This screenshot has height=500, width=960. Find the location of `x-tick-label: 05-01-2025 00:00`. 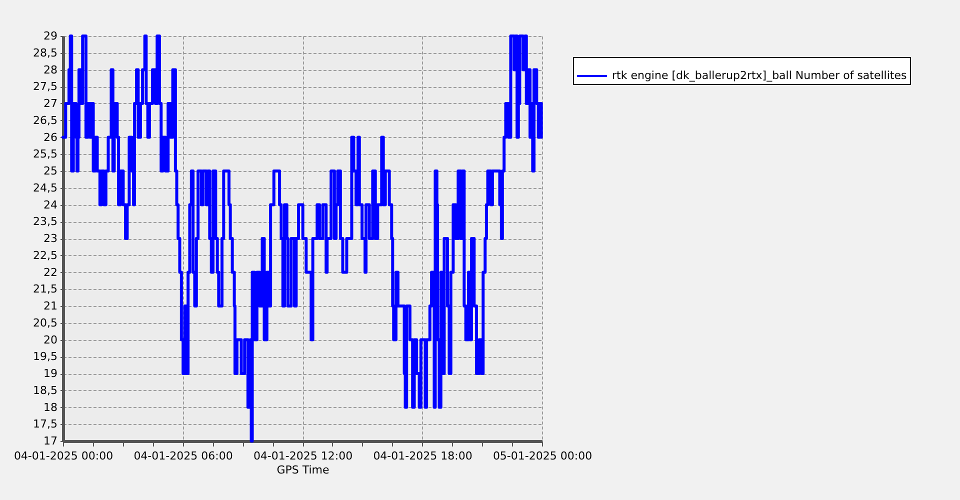

x-tick-label: 05-01-2025 00:00 is located at coordinates (542, 456).